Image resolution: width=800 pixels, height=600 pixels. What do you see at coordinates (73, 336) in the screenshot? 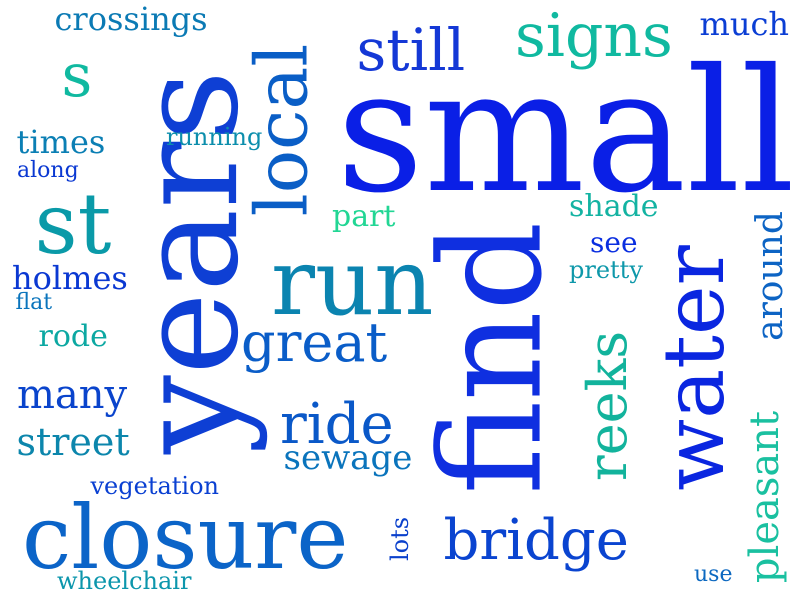
I see `word-rode: rode` at bounding box center [73, 336].